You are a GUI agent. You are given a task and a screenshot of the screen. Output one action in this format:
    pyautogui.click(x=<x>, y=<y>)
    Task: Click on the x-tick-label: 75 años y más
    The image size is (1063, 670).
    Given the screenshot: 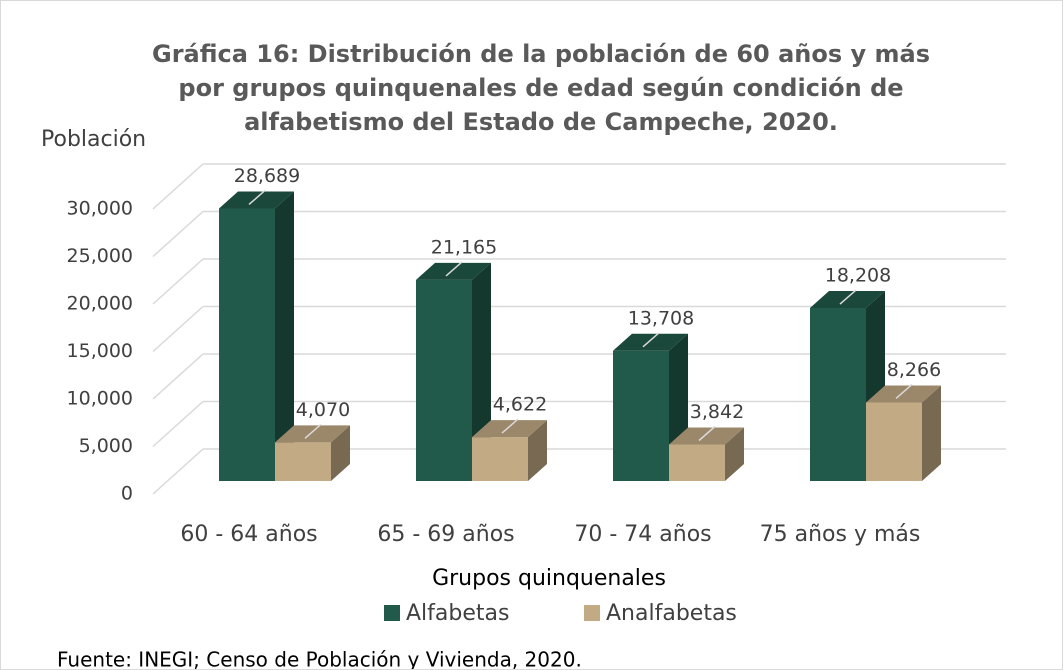 What is the action you would take?
    pyautogui.click(x=840, y=534)
    